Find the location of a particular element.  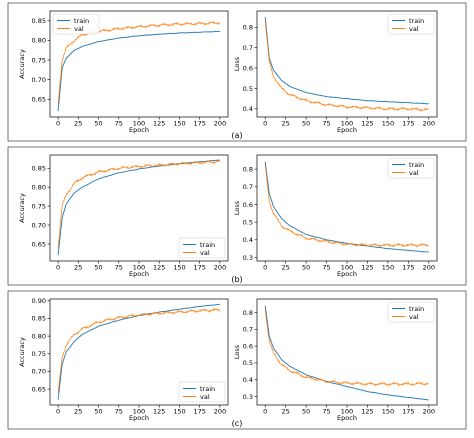

y-tick-label: 0.90 is located at coordinates (39, 301).